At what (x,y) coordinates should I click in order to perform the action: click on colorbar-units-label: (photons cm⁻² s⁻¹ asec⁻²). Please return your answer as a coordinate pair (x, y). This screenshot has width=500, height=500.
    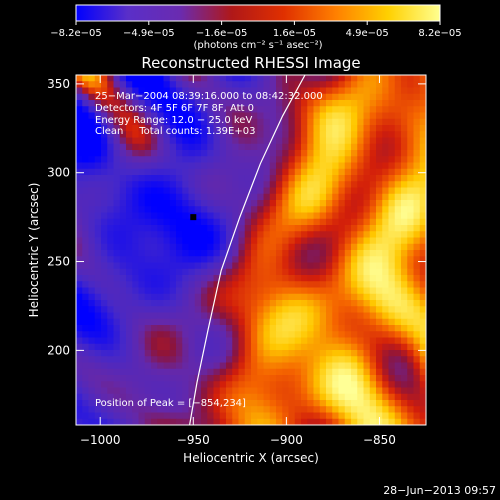
    Looking at the image, I should click on (257, 45).